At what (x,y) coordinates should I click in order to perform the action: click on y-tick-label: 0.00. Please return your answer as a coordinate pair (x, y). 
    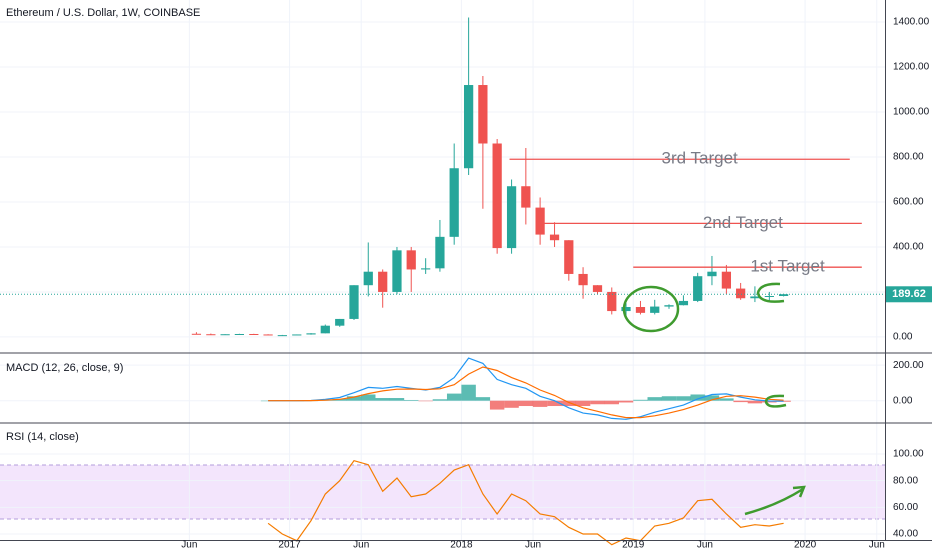
    Looking at the image, I should click on (903, 400).